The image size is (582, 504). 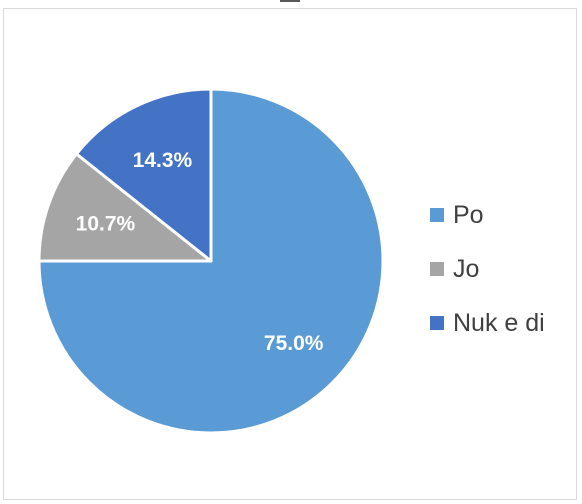 What do you see at coordinates (487, 215) in the screenshot?
I see `legend-item-po: Po` at bounding box center [487, 215].